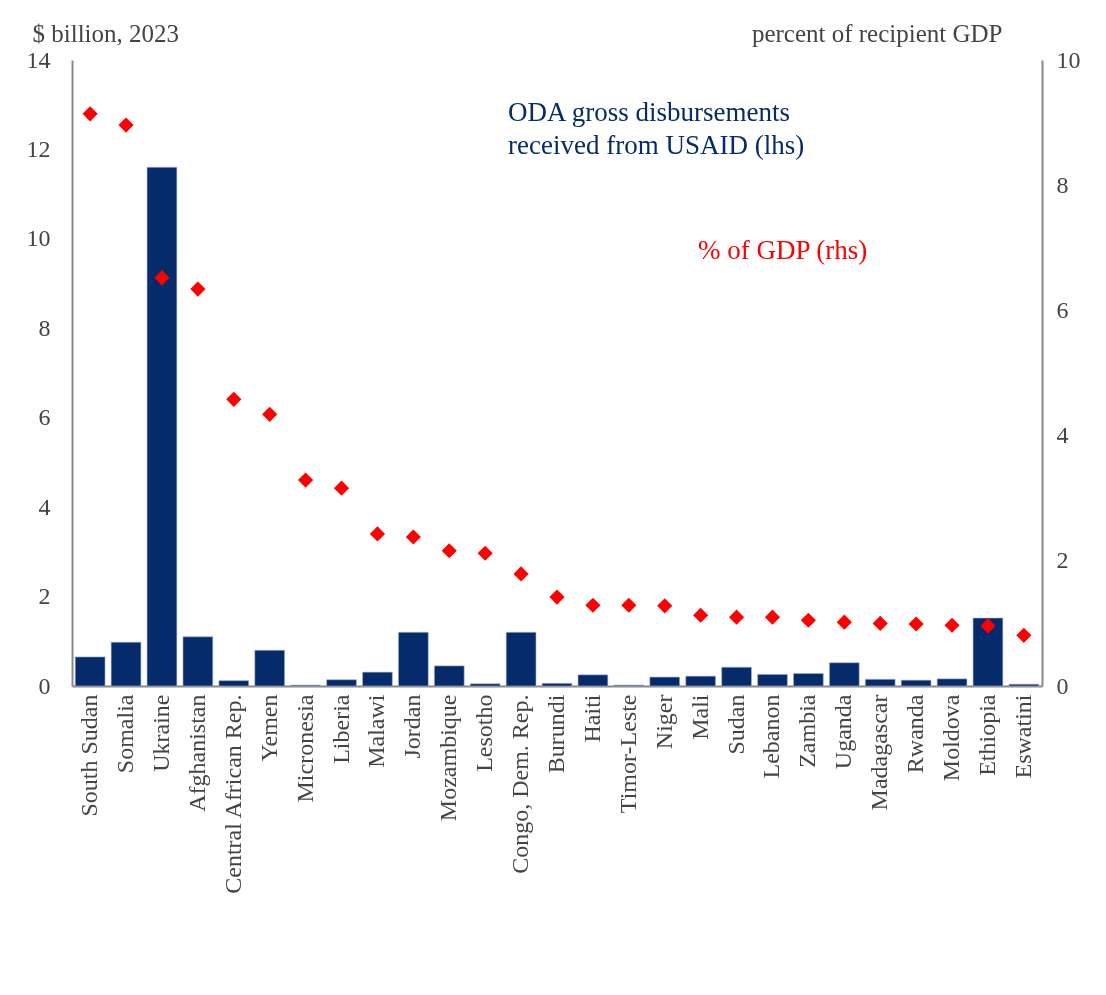 This screenshot has height=995, width=1106. Describe the element at coordinates (1062, 685) in the screenshot. I see `y2-tick-label: 0` at that location.